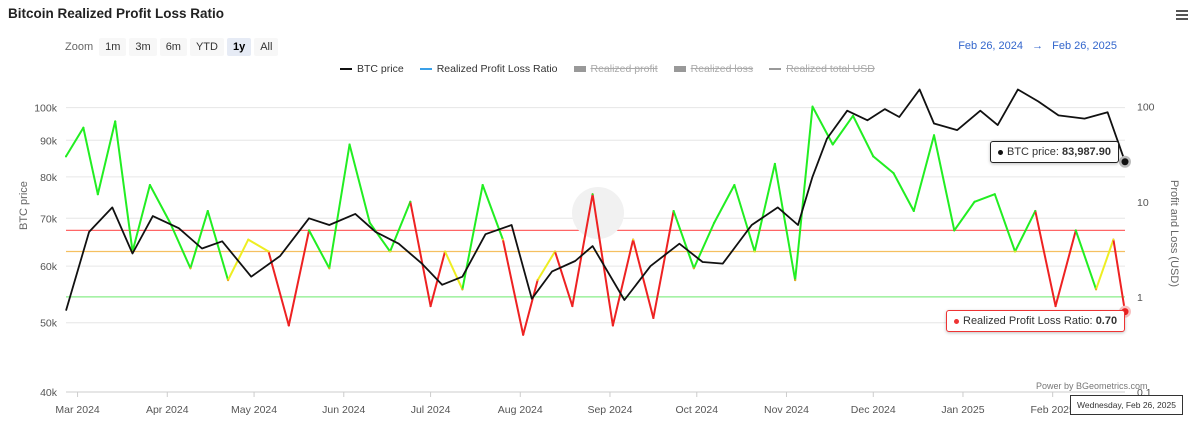 The image size is (1200, 430). I want to click on y-right-tick: 10, so click(1143, 203).